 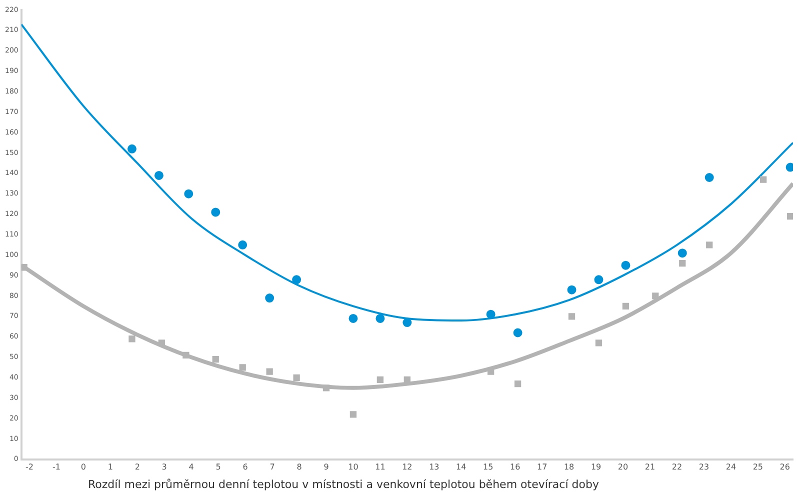 What do you see at coordinates (164, 467) in the screenshot?
I see `x-tick-label: 3` at bounding box center [164, 467].